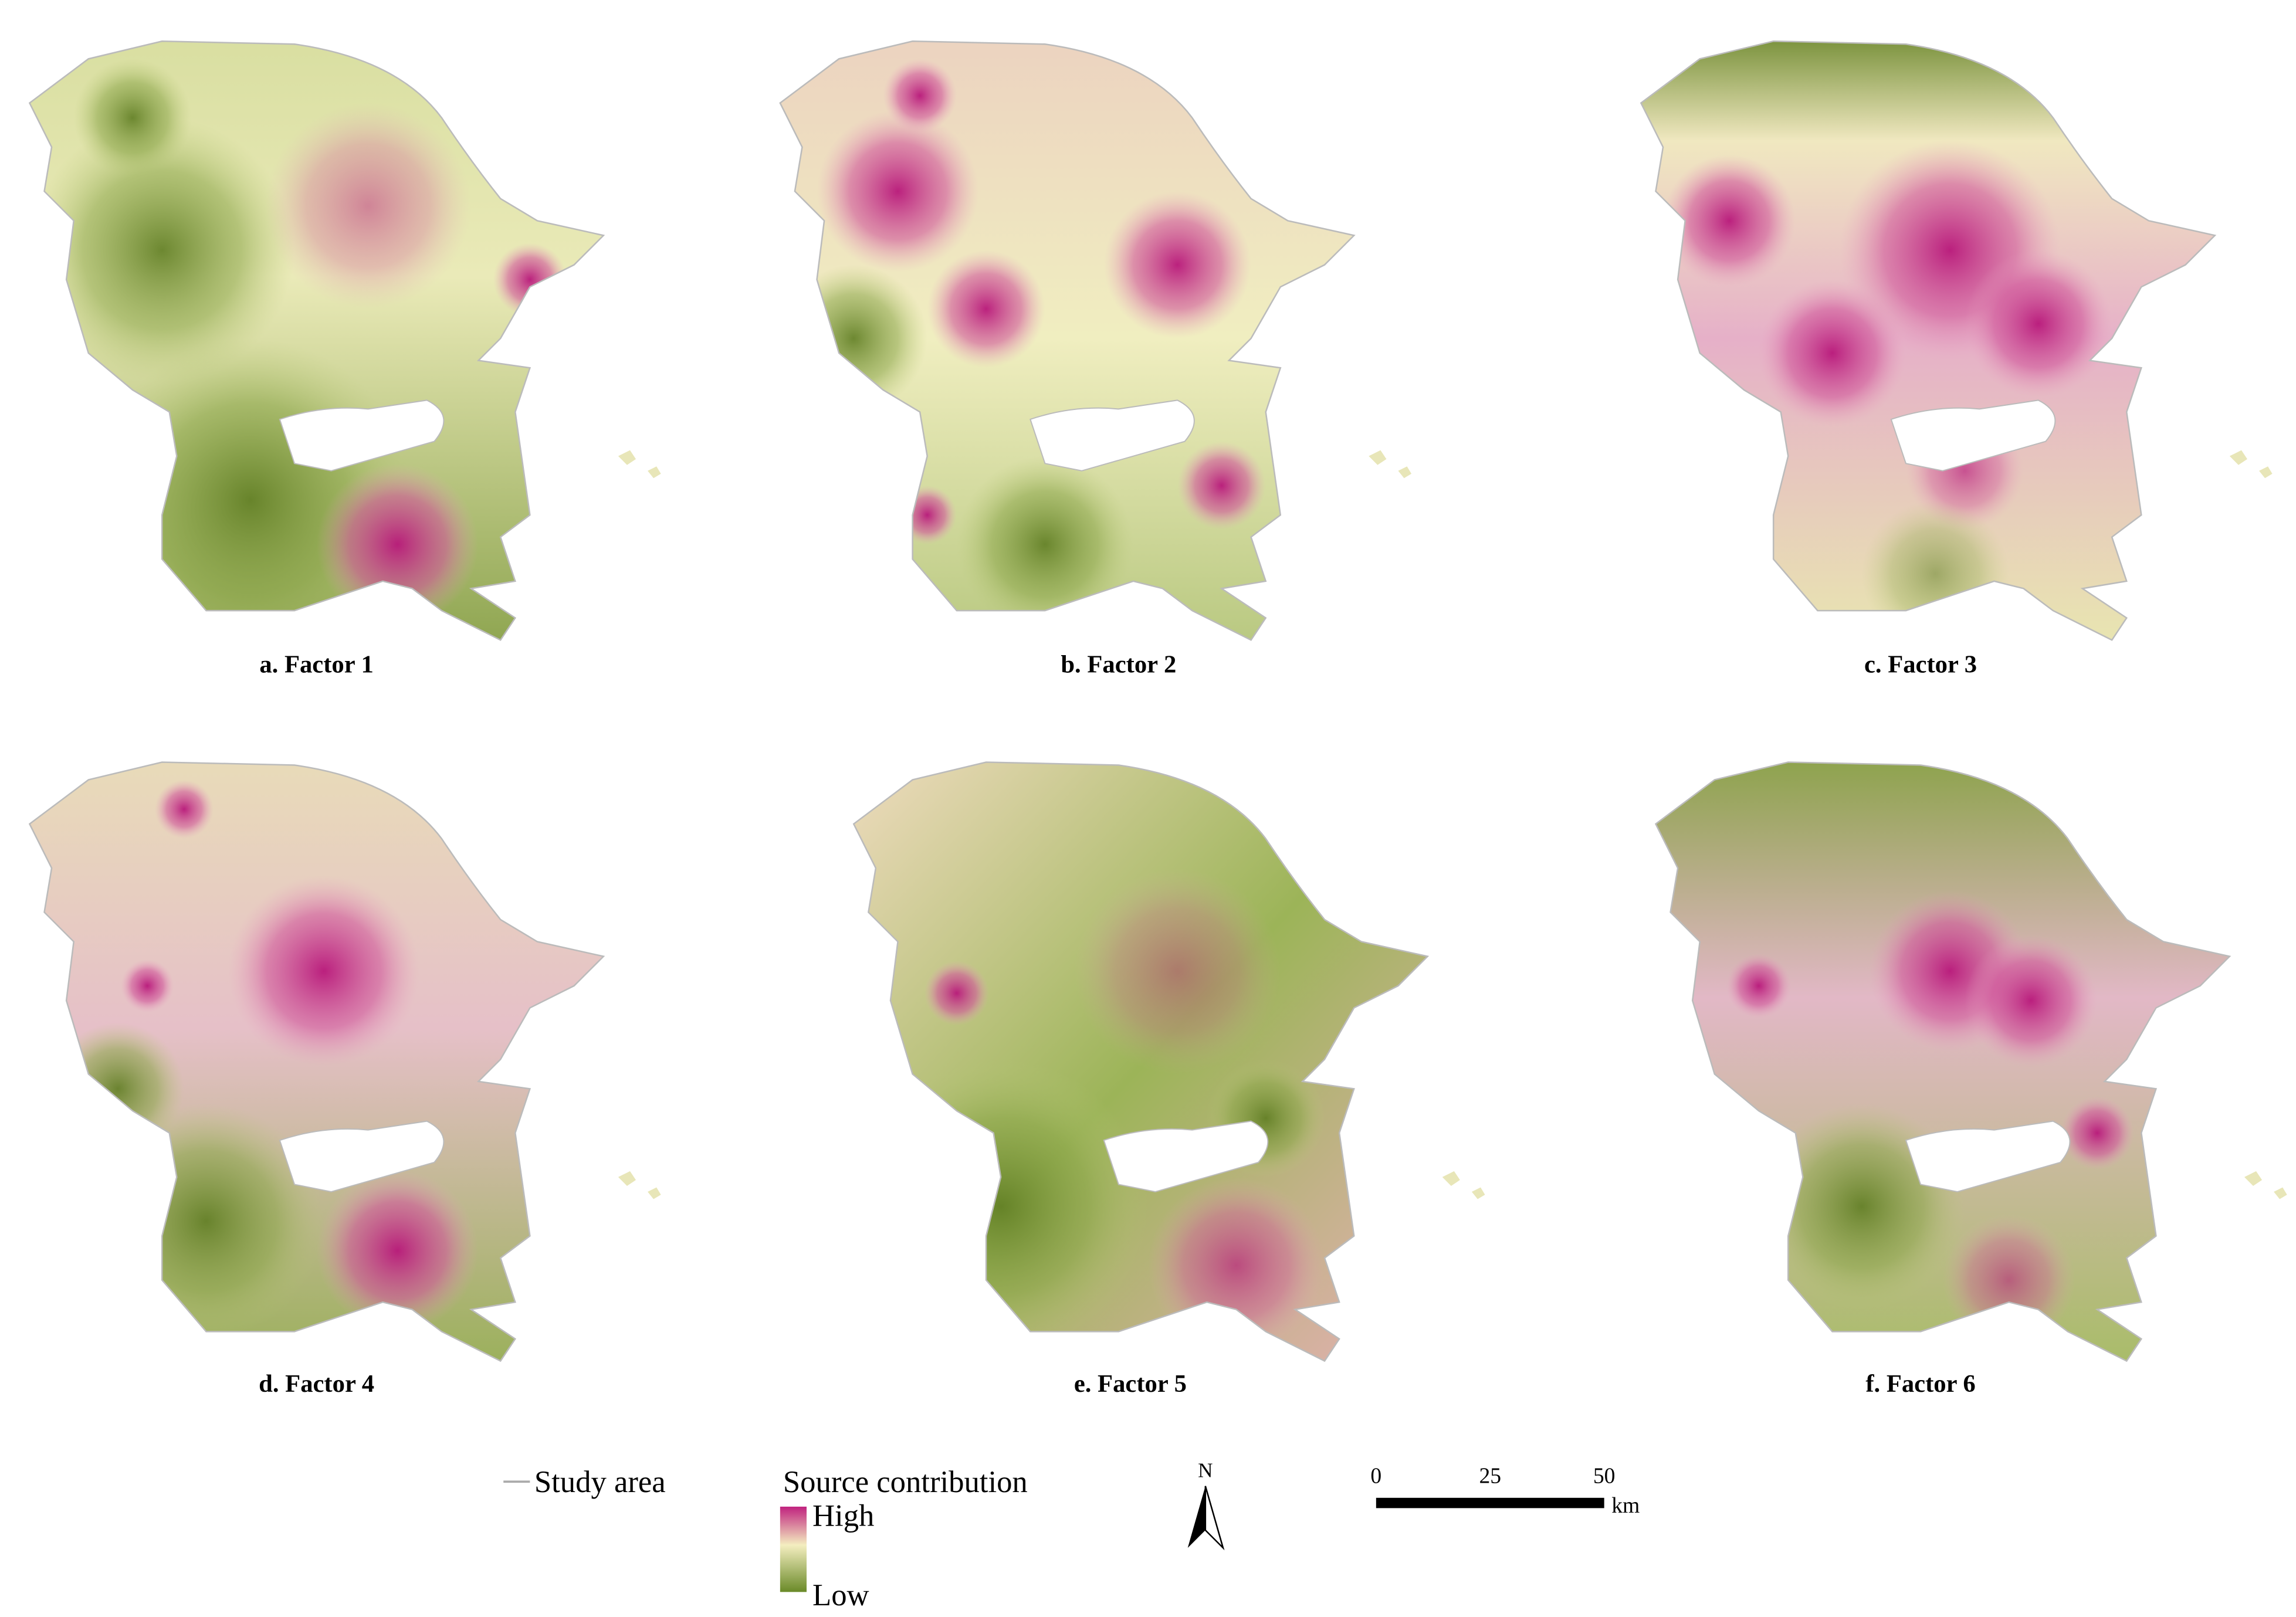  What do you see at coordinates (794, 1549) in the screenshot?
I see `color-ramp` at bounding box center [794, 1549].